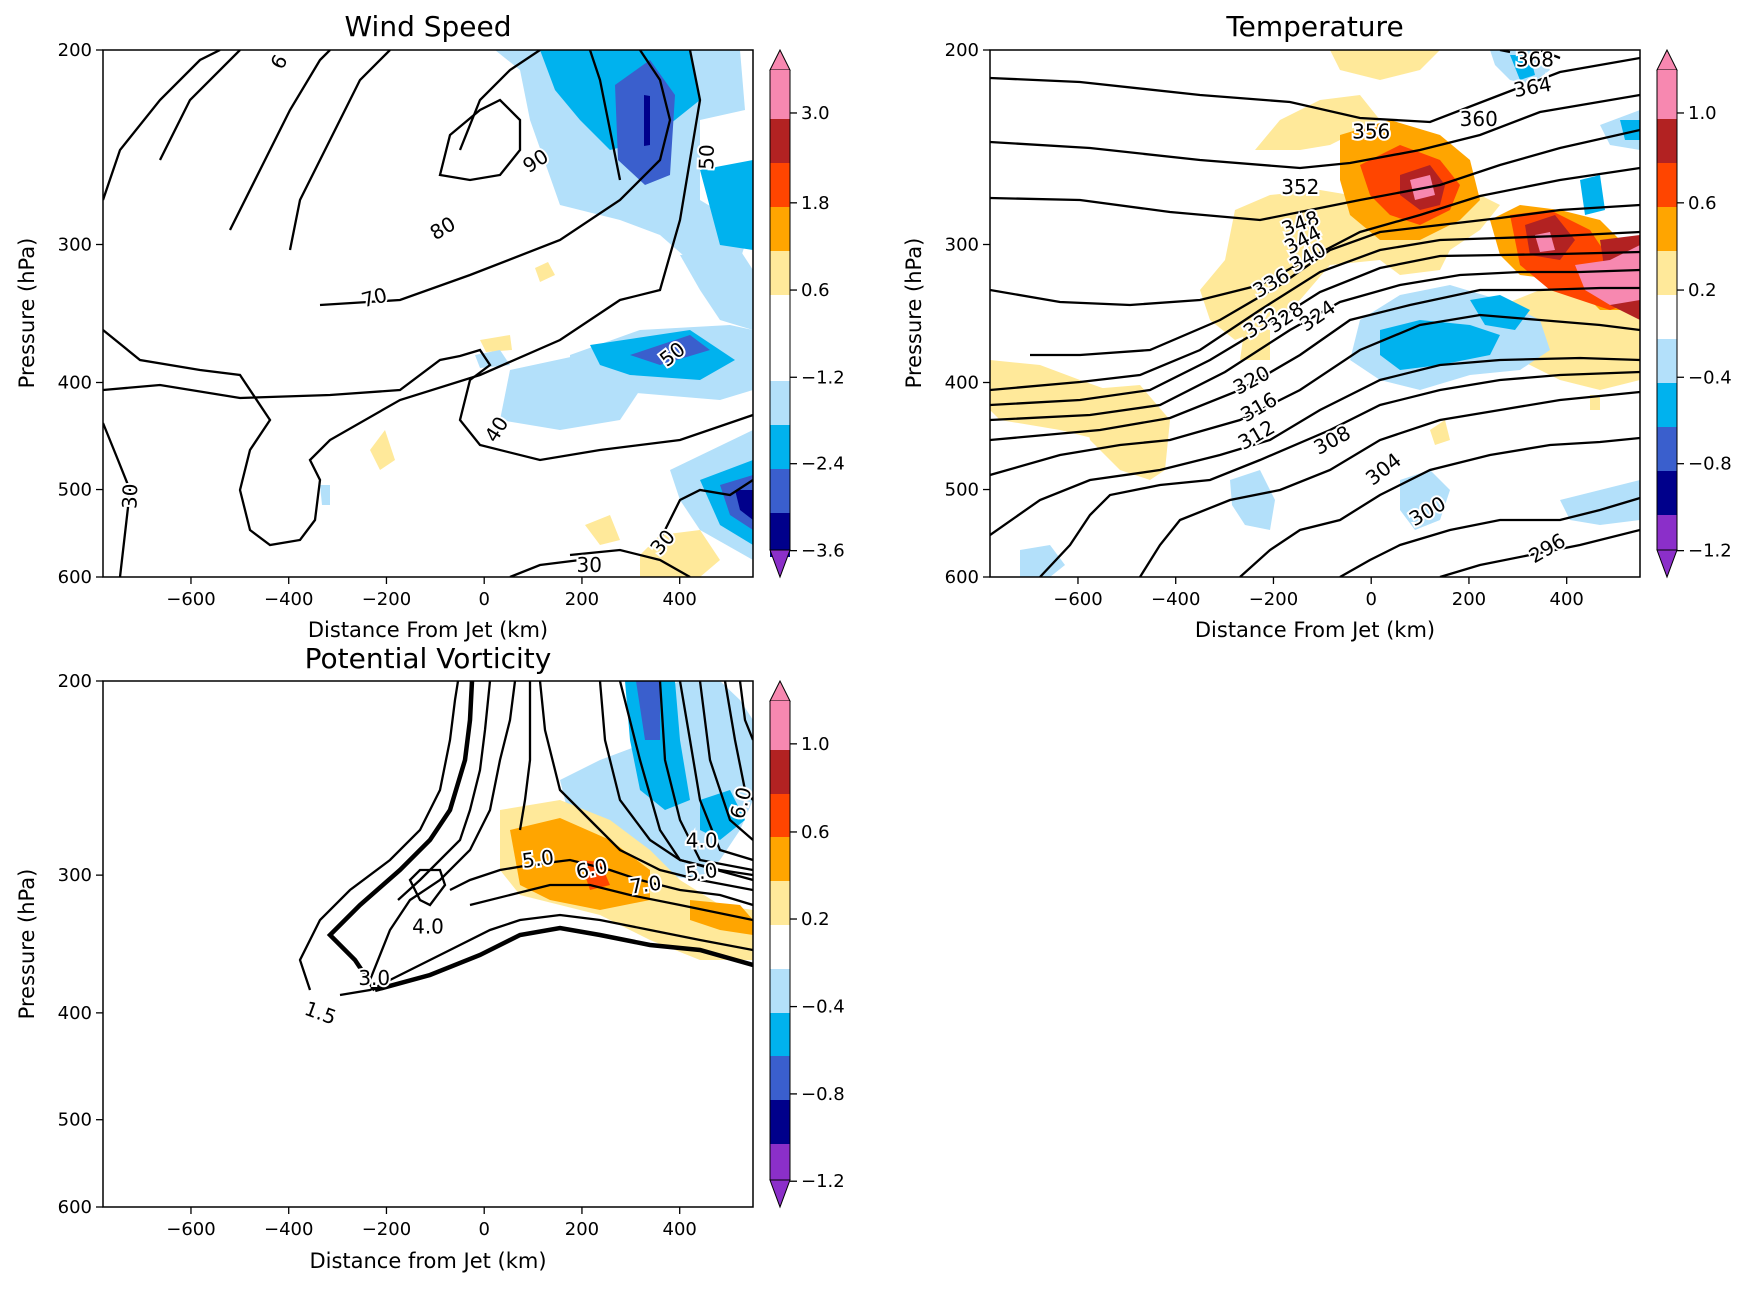 The image size is (1747, 1292). Describe the element at coordinates (823, 551) in the screenshot. I see `colorbar-tick-label: −3.6` at that location.